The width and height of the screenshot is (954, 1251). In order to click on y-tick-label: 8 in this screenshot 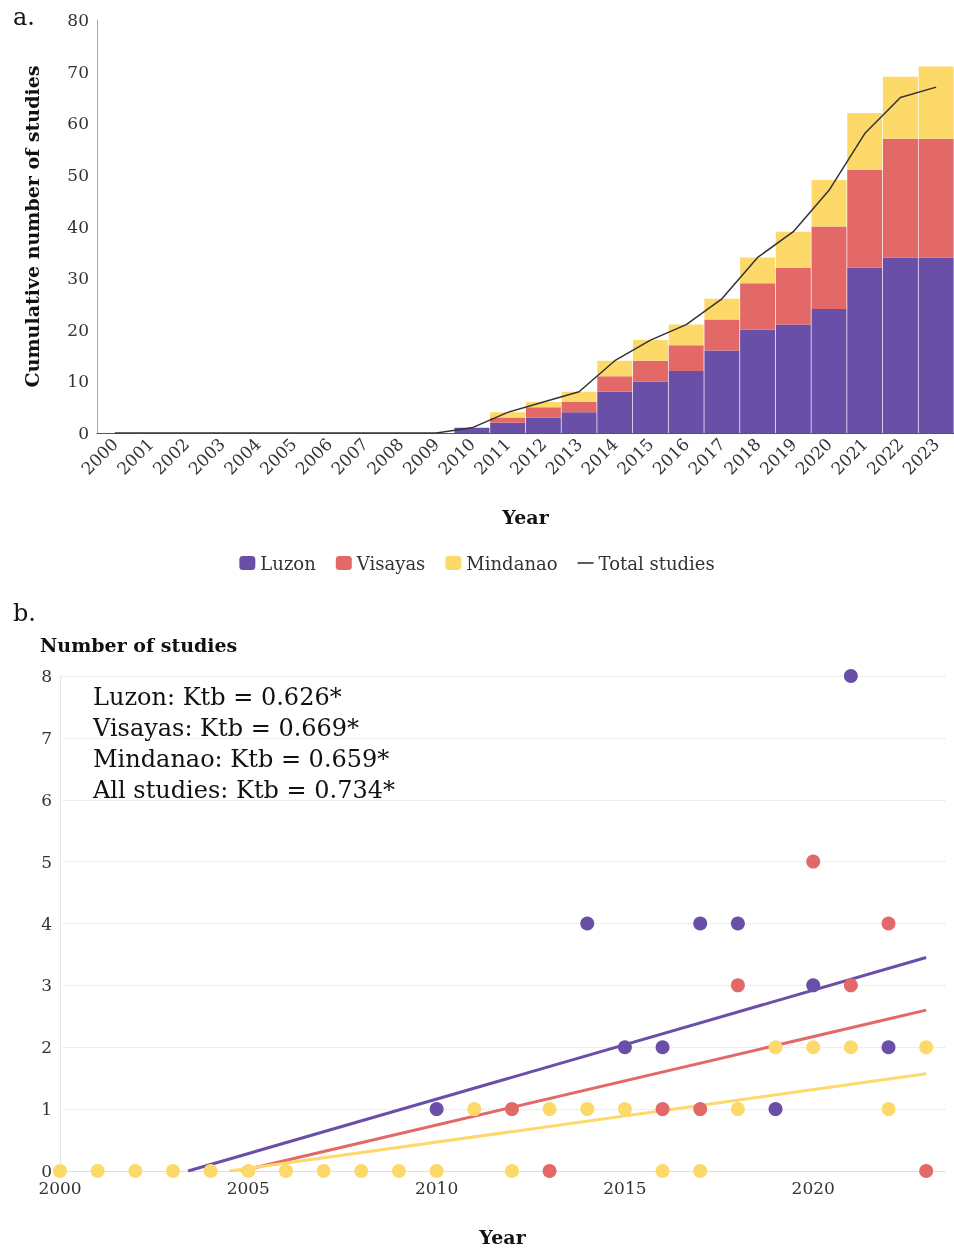, I will do `click(46, 676)`.